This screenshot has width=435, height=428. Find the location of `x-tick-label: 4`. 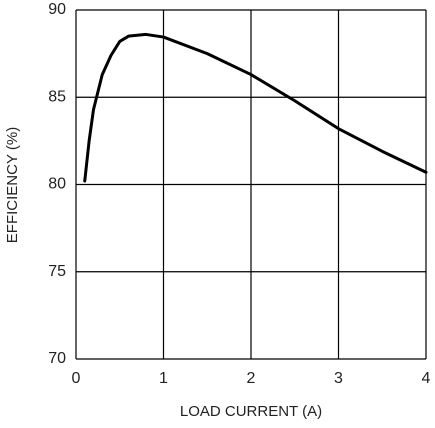

x-tick-label: 4 is located at coordinates (426, 378).